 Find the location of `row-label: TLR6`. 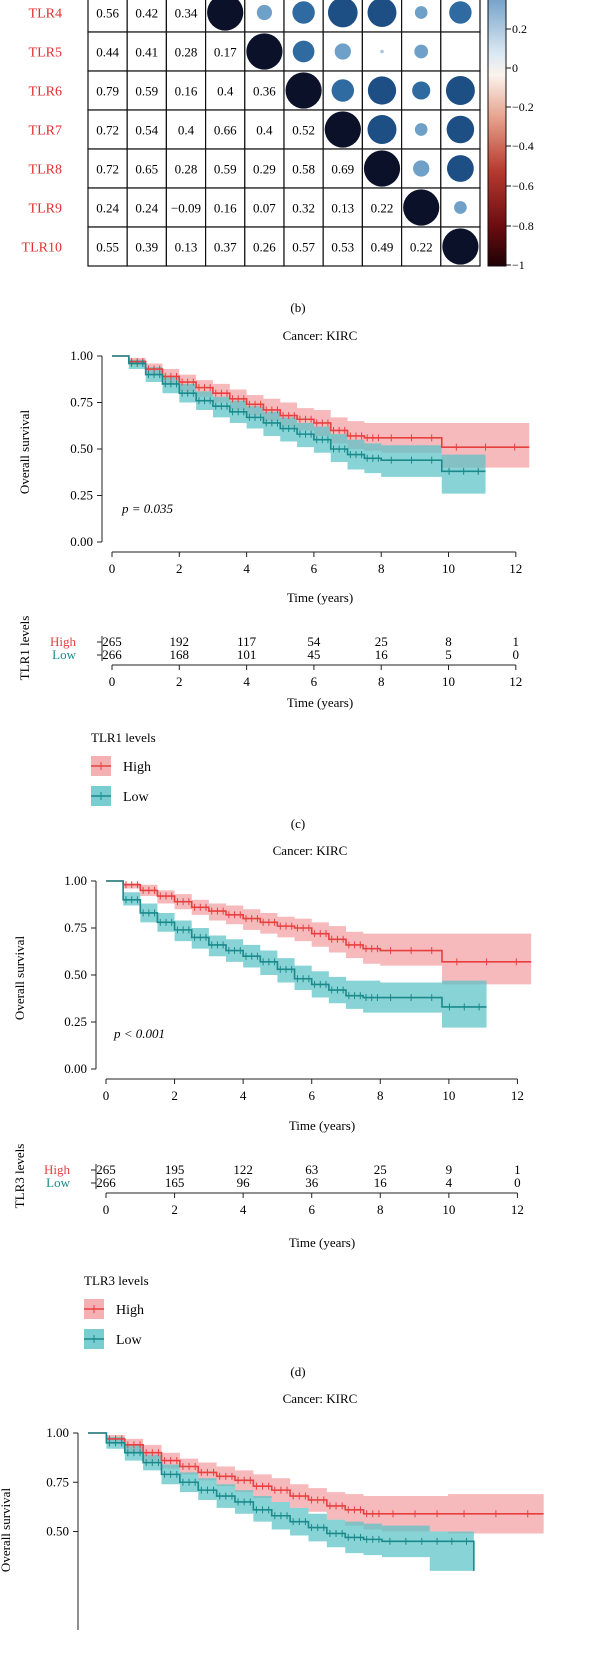

row-label: TLR6 is located at coordinates (45, 92).